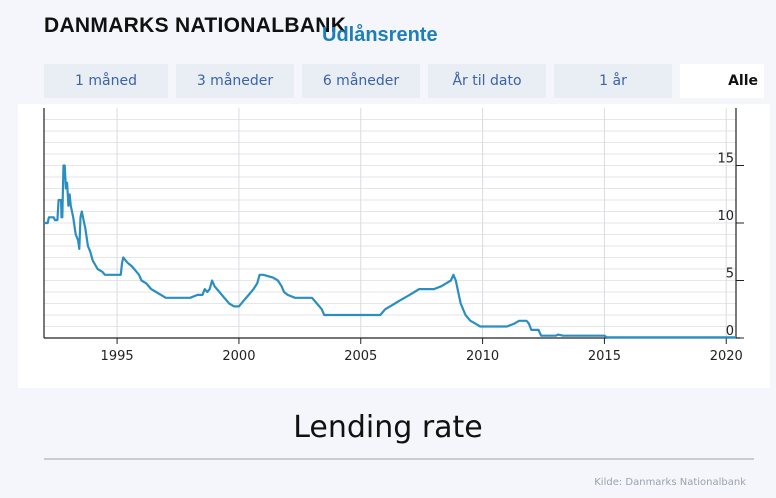  I want to click on y-tick-label: 10, so click(725, 216).